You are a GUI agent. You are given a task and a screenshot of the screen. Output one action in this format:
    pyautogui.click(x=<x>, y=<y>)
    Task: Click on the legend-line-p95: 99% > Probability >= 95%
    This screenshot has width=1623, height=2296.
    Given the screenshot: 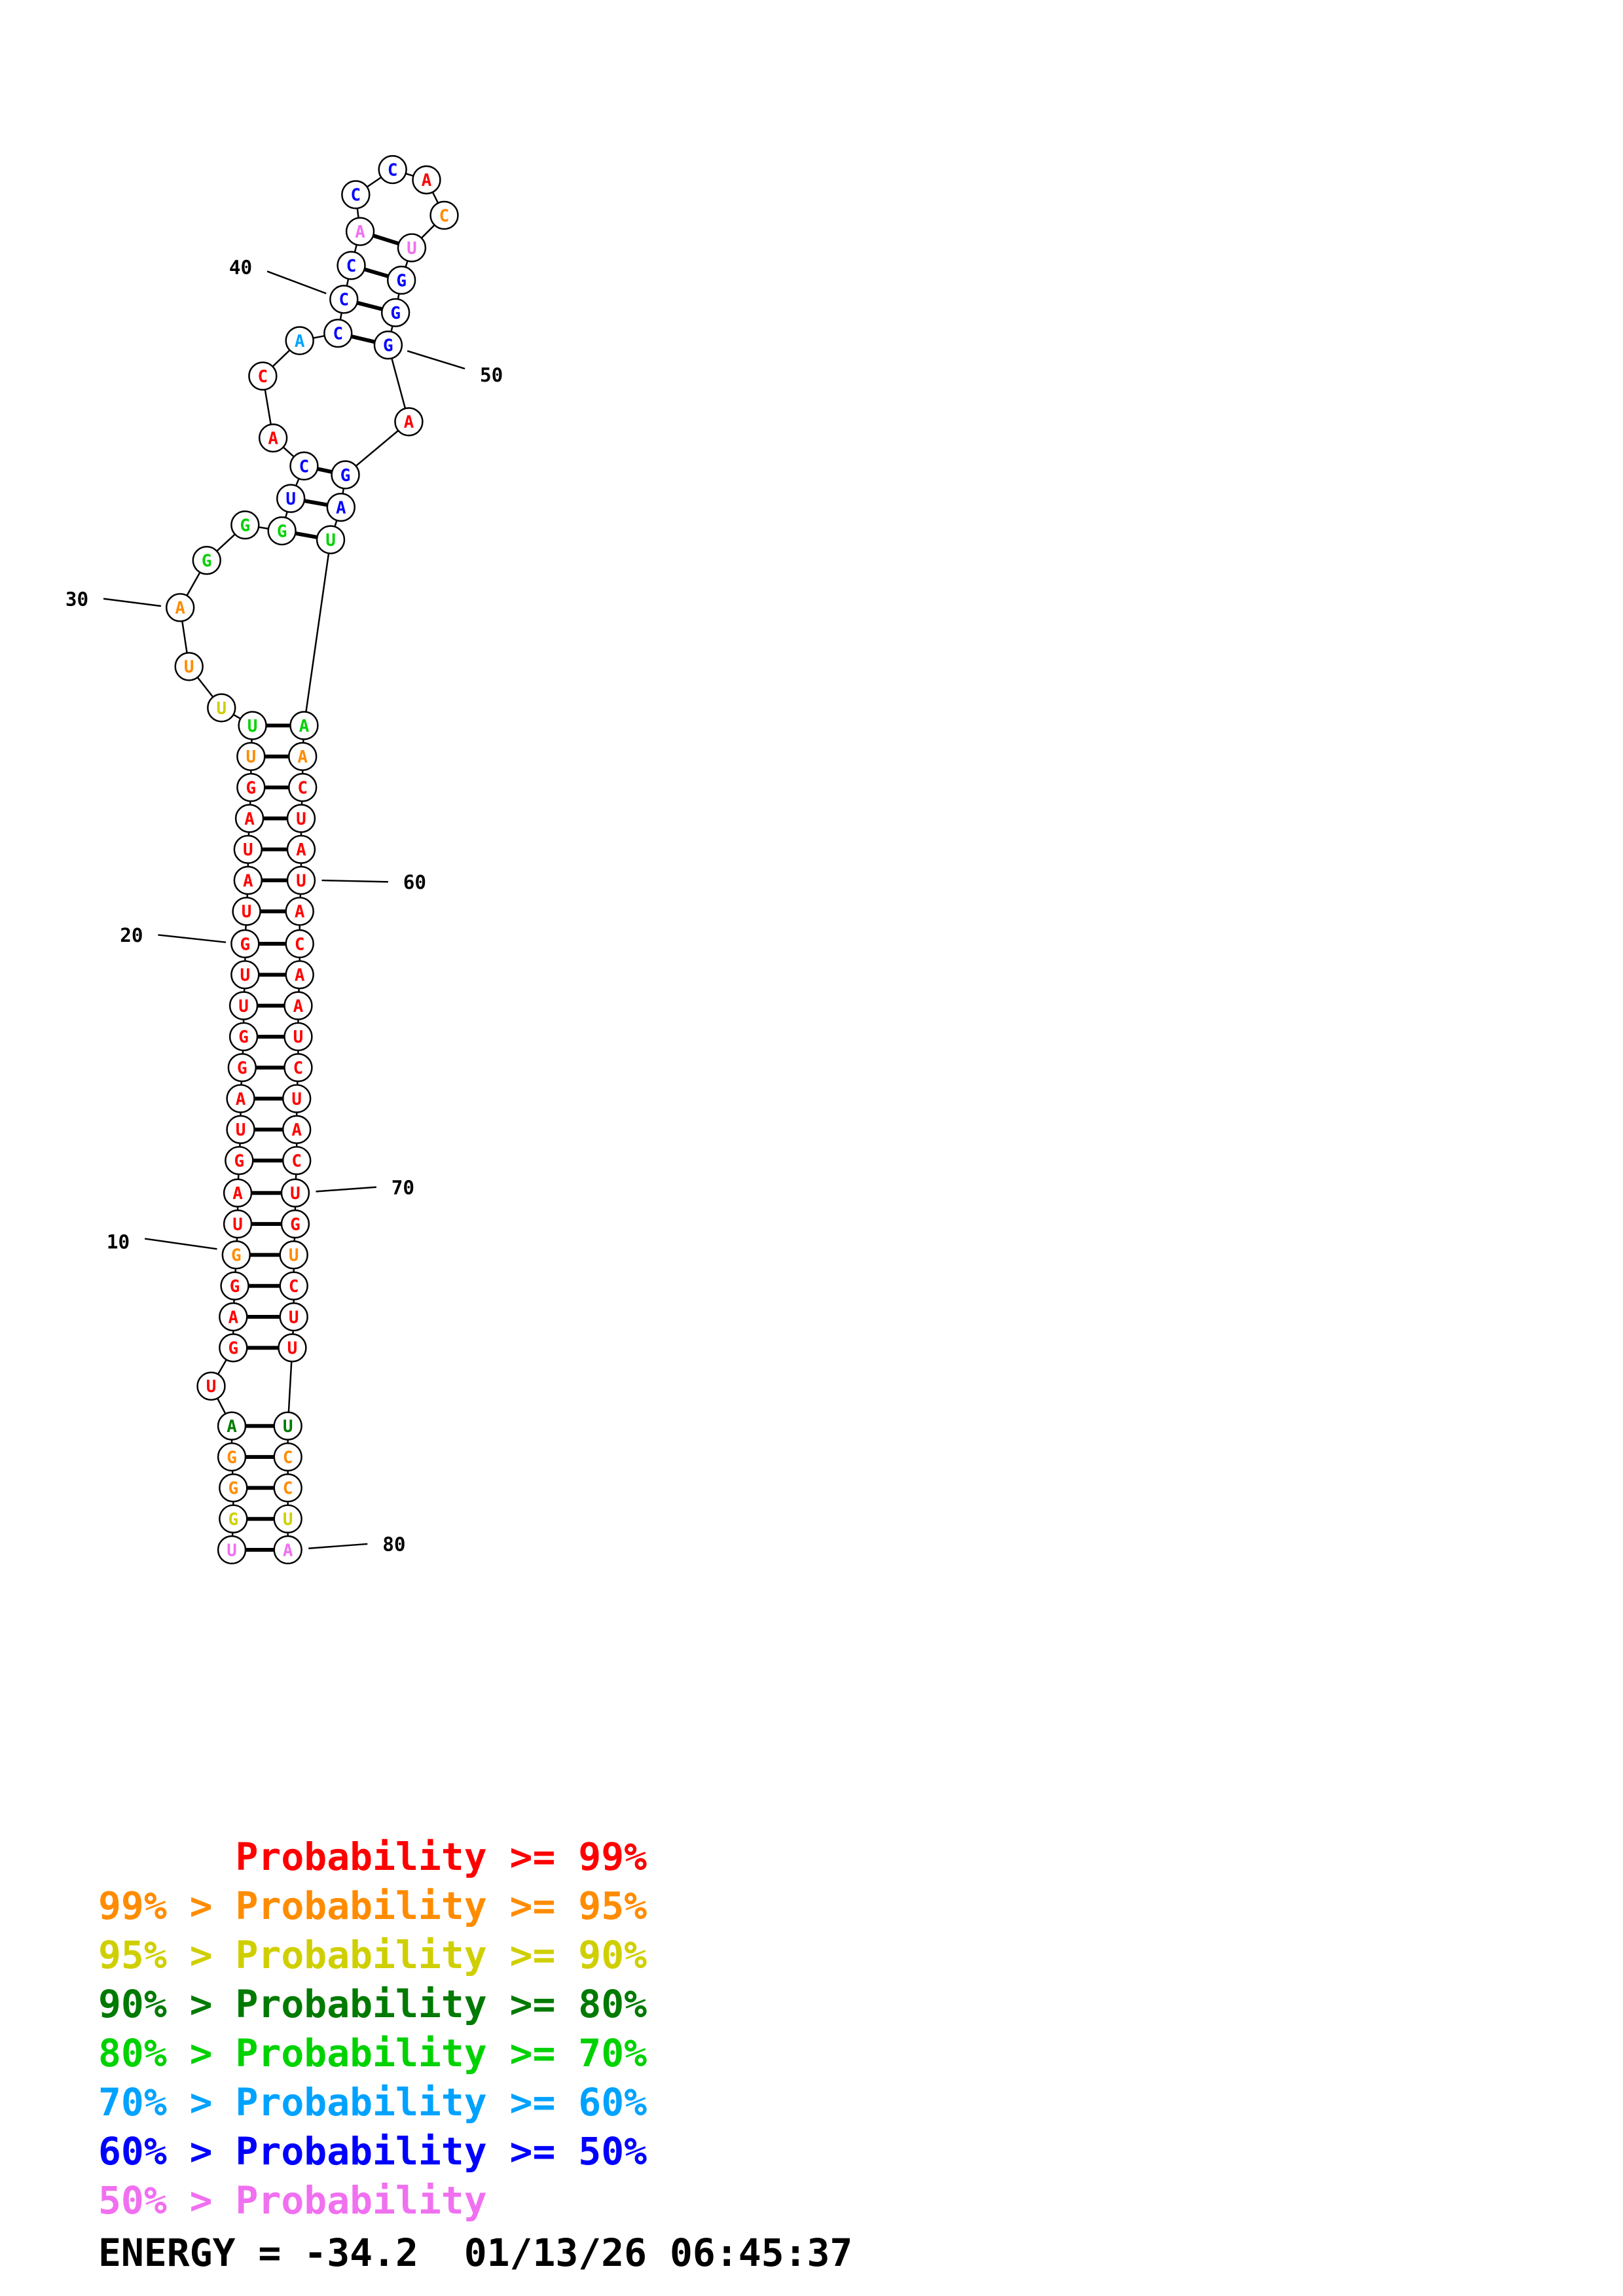 What is the action you would take?
    pyautogui.click(x=372, y=1906)
    